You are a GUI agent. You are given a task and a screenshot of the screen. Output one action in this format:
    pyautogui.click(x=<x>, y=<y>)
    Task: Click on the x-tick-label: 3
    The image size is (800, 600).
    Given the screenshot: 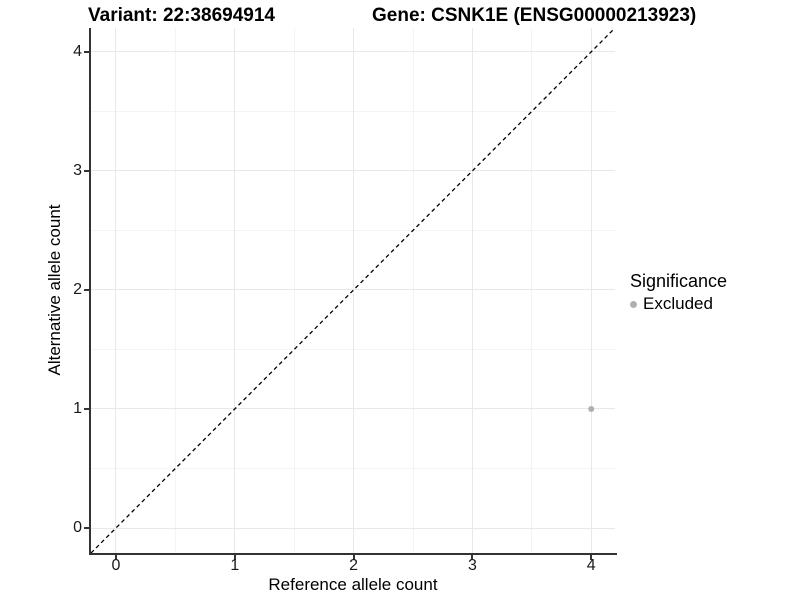 What is the action you would take?
    pyautogui.click(x=472, y=565)
    